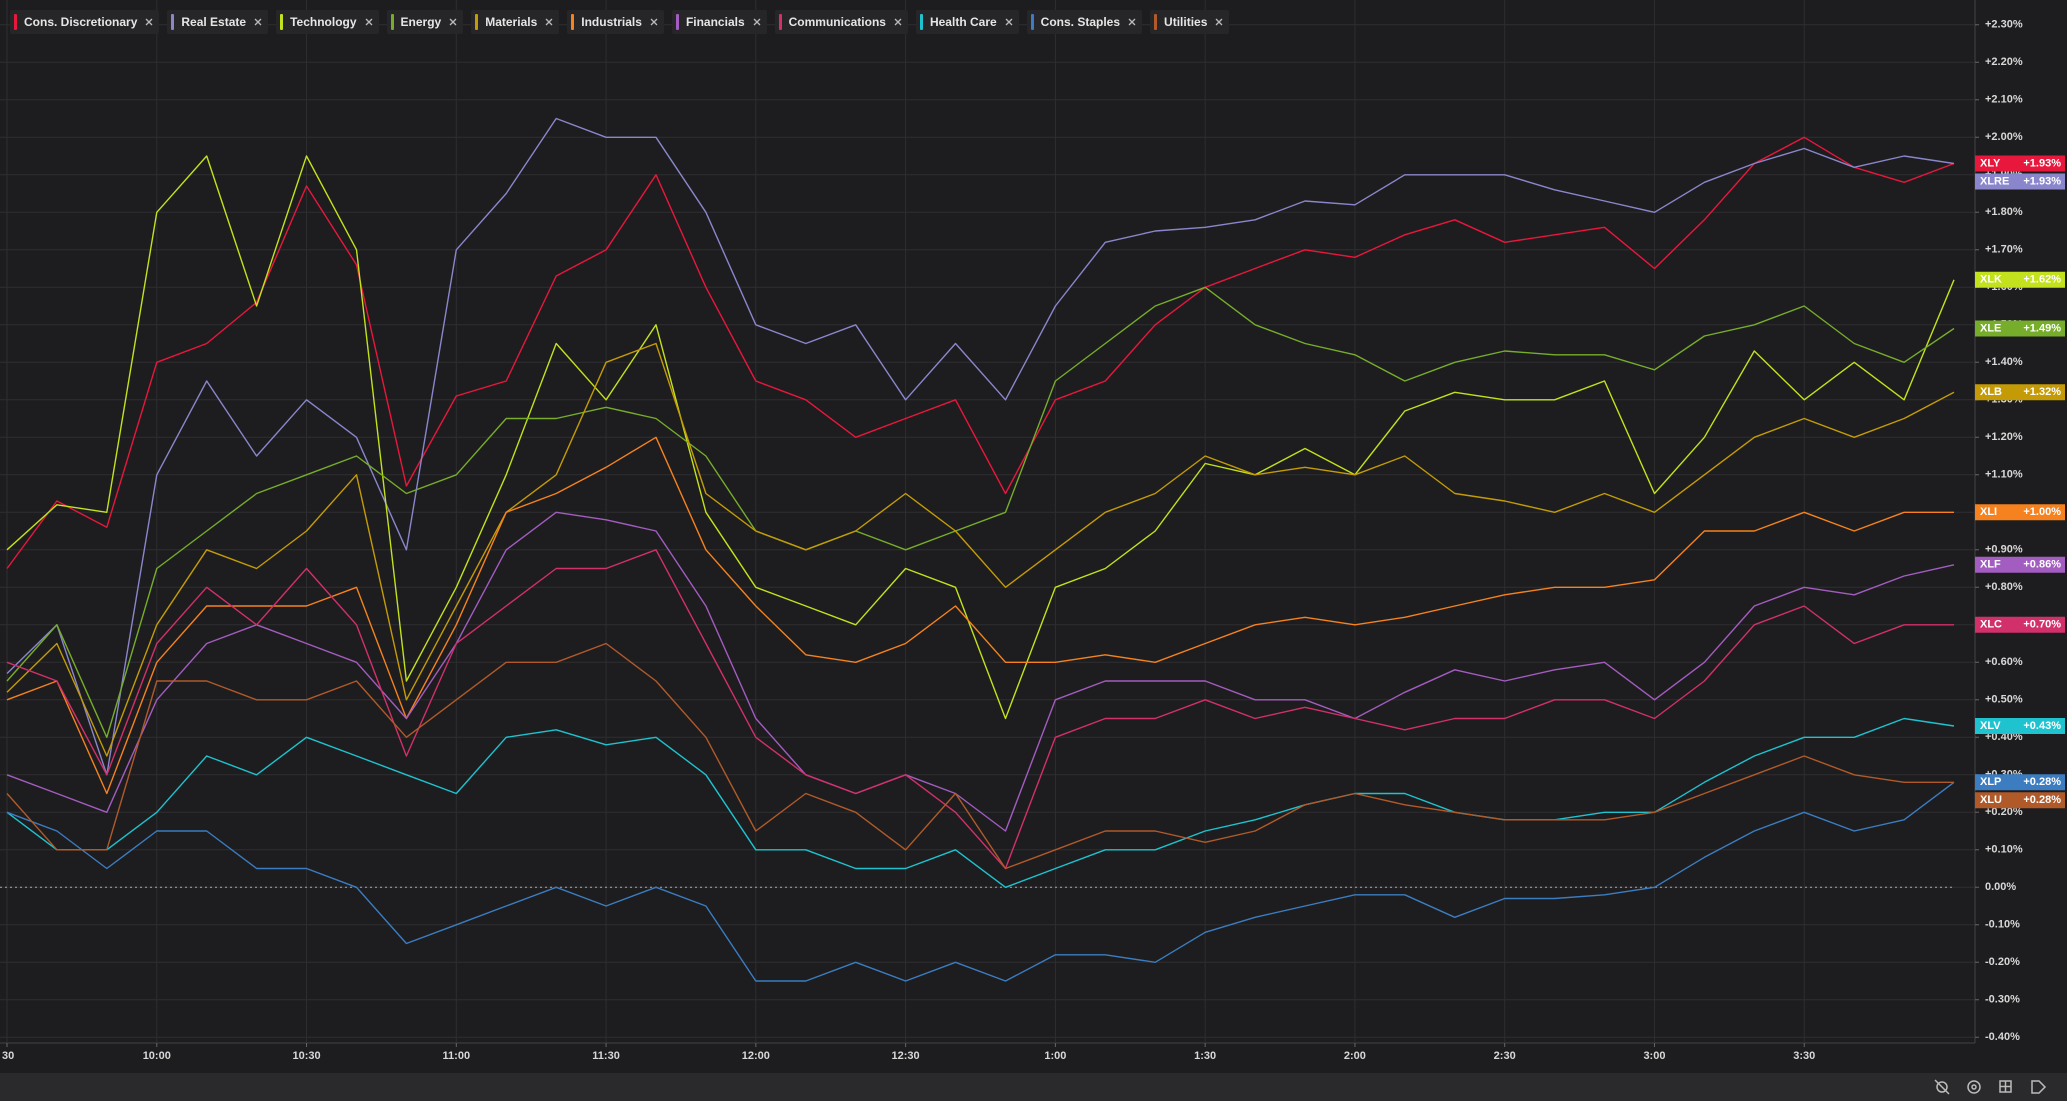 This screenshot has width=2067, height=1101. Describe the element at coordinates (2020, 782) in the screenshot. I see `end-tag: XLP +0.28%` at that location.